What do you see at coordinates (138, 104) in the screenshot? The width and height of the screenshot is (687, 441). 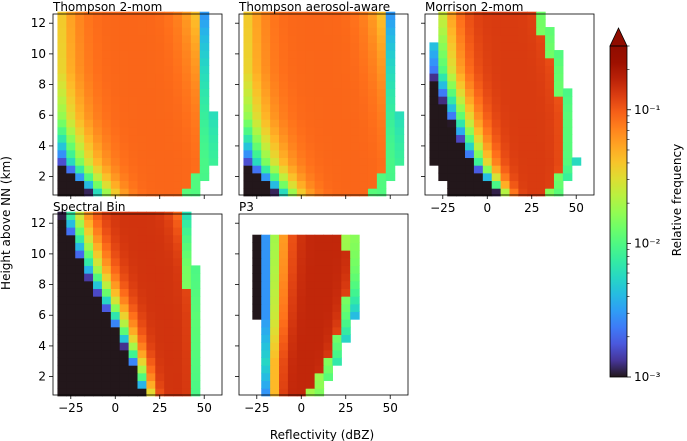 I see `heatmap-cells` at bounding box center [138, 104].